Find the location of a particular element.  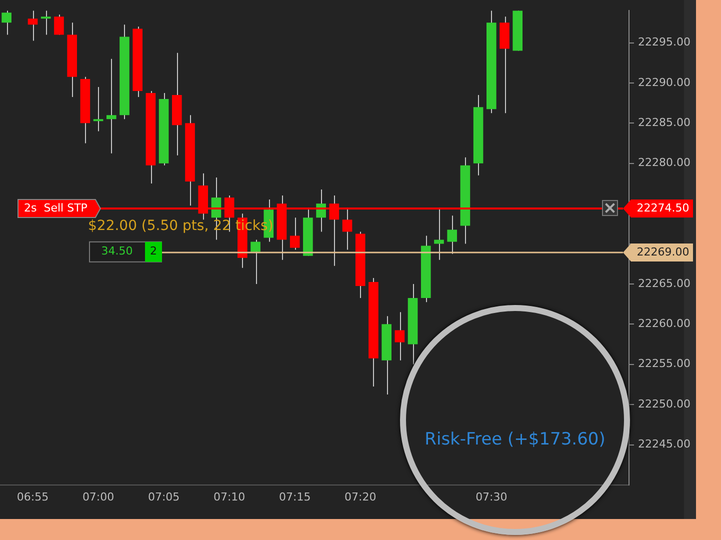

text: 22269.00 is located at coordinates (663, 251).